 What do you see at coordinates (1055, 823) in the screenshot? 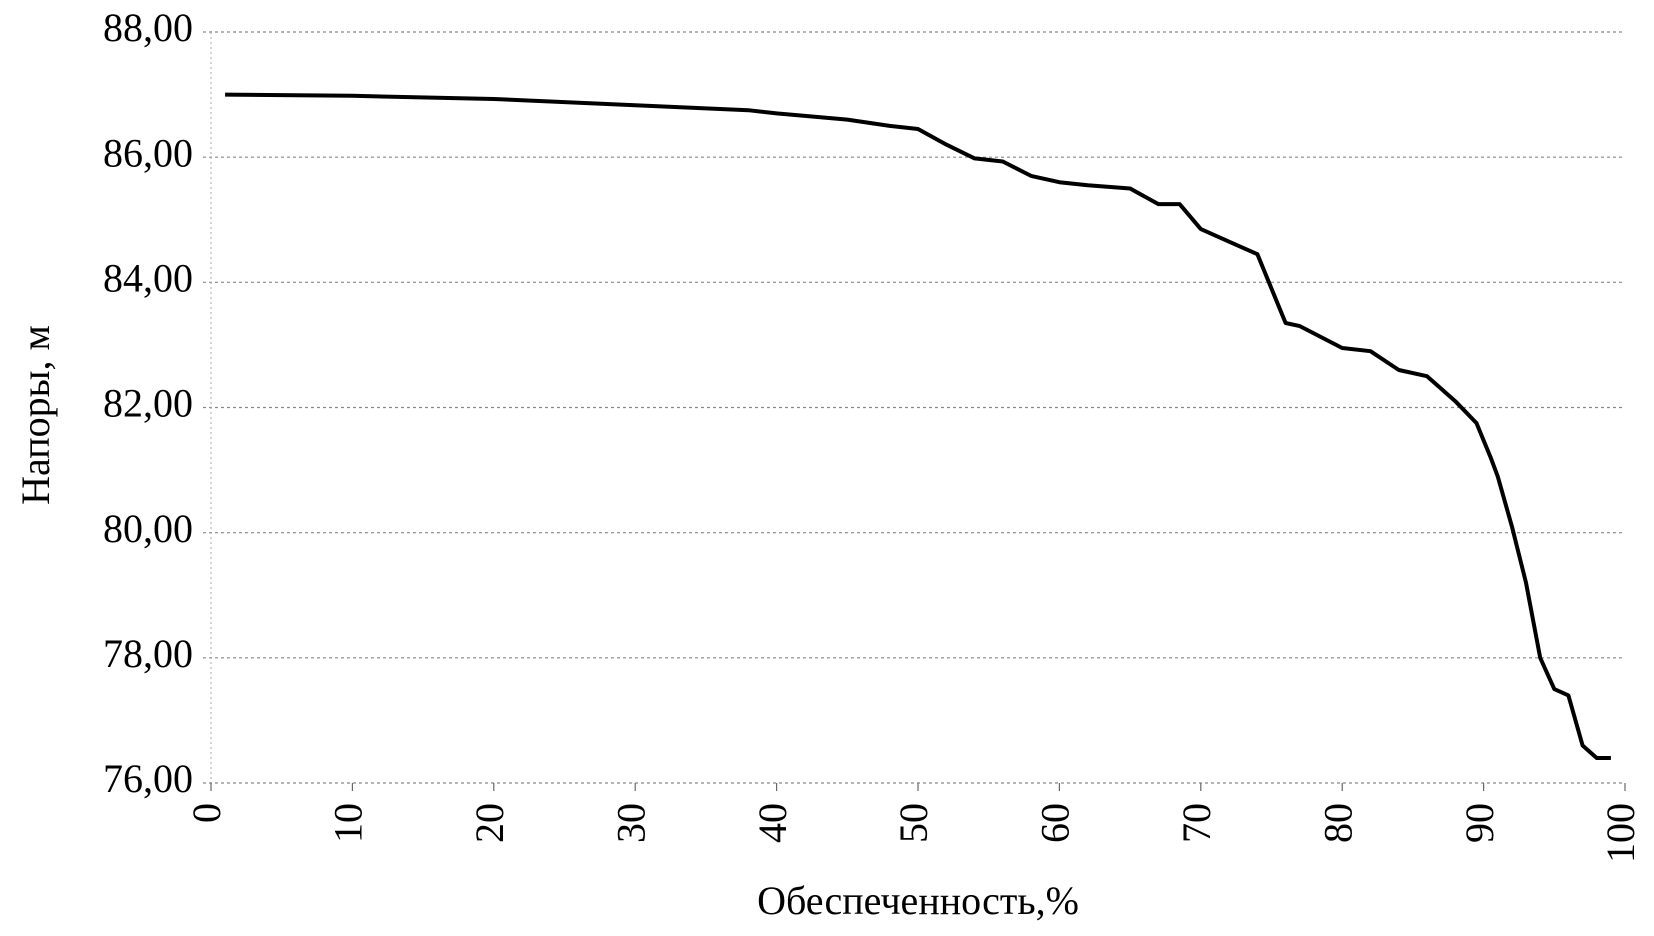
I see `x-tick-label: 60` at bounding box center [1055, 823].